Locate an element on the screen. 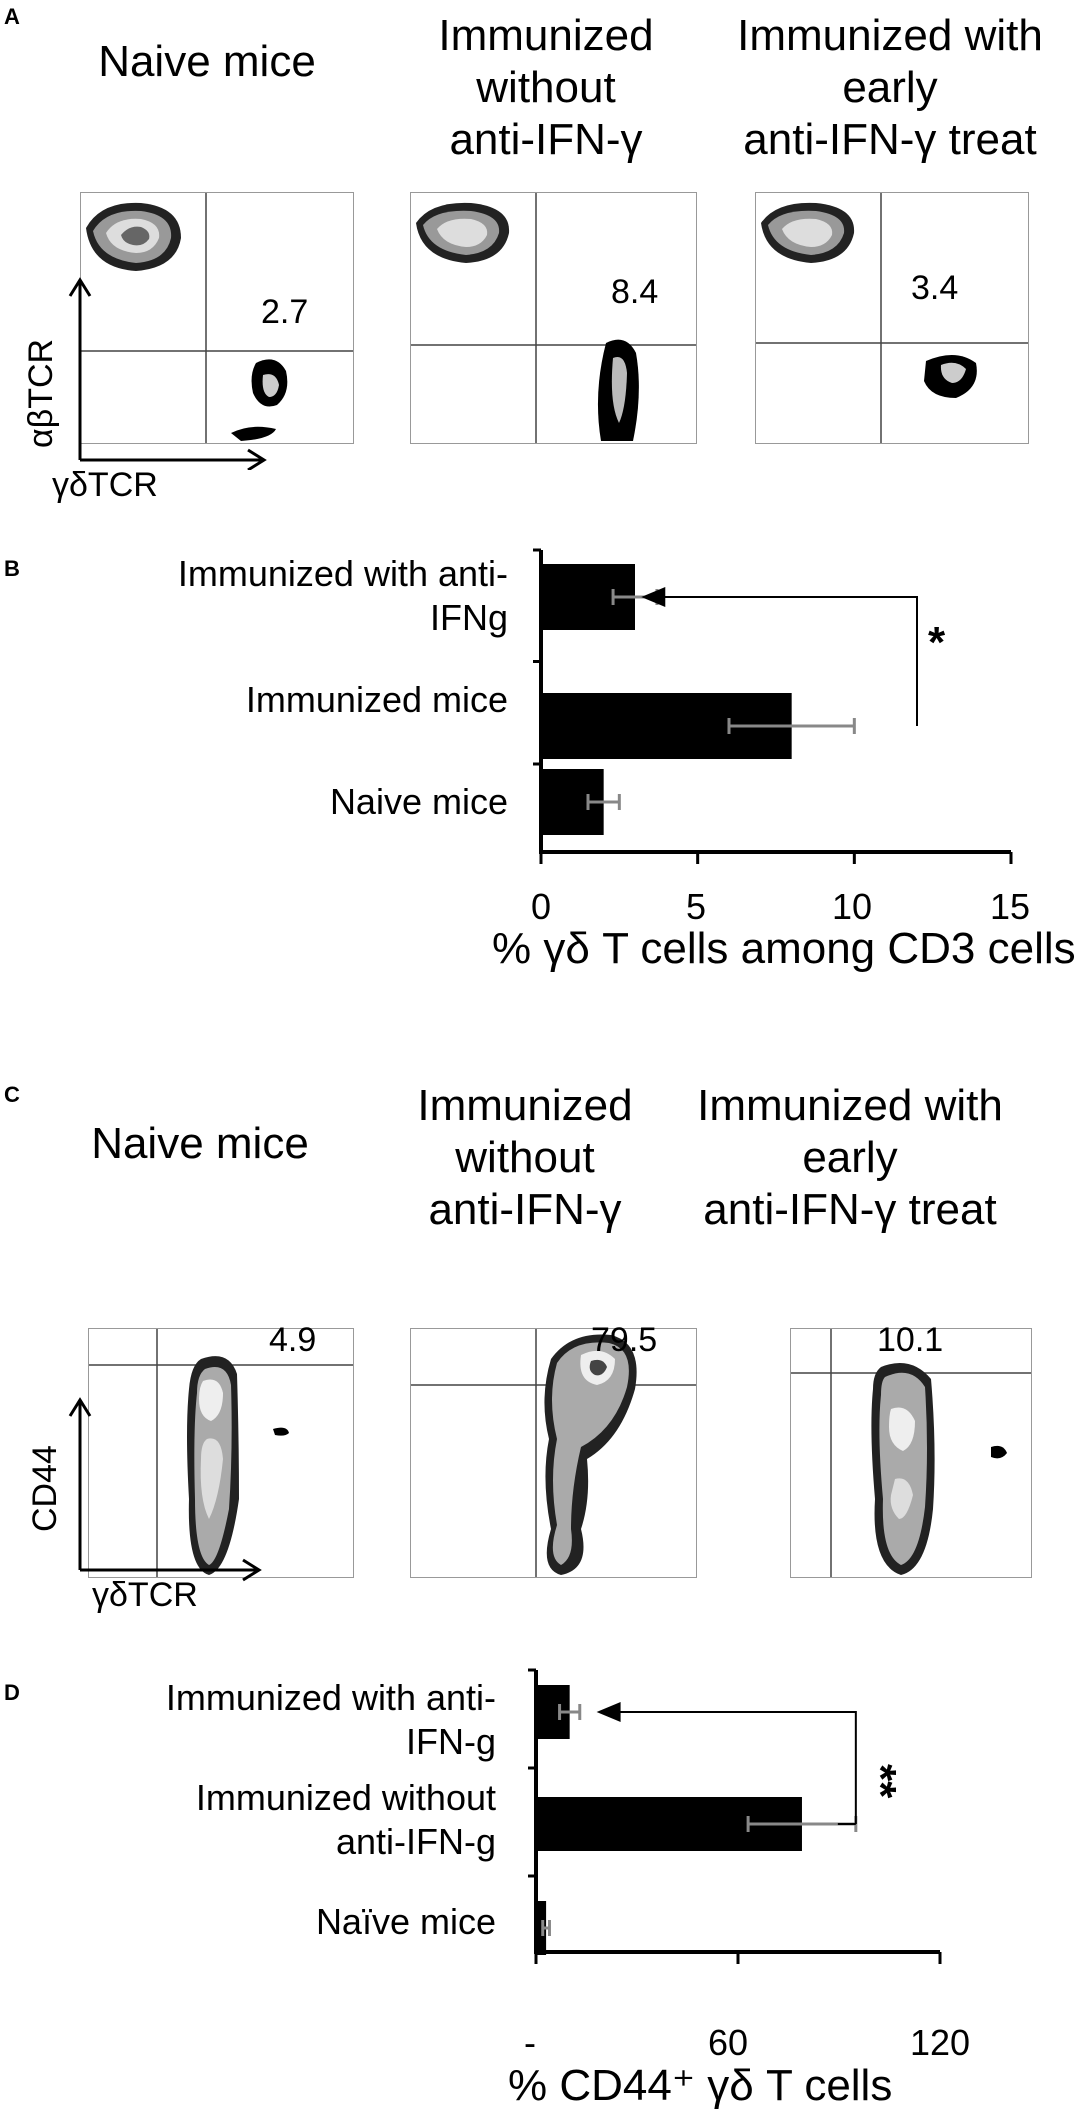 Image resolution: width=1092 pixels, height=2116 pixels. x-tick-d-120: 120 is located at coordinates (940, 2042).